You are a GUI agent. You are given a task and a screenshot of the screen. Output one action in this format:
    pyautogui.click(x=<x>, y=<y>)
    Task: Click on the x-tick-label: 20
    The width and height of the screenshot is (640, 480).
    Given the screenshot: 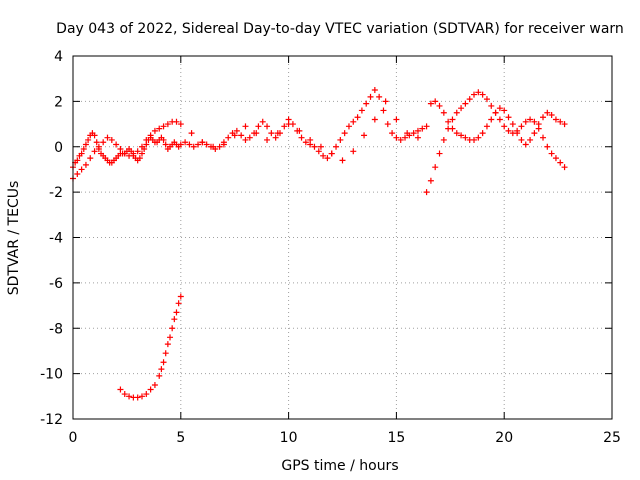 What is the action you would take?
    pyautogui.click(x=504, y=438)
    